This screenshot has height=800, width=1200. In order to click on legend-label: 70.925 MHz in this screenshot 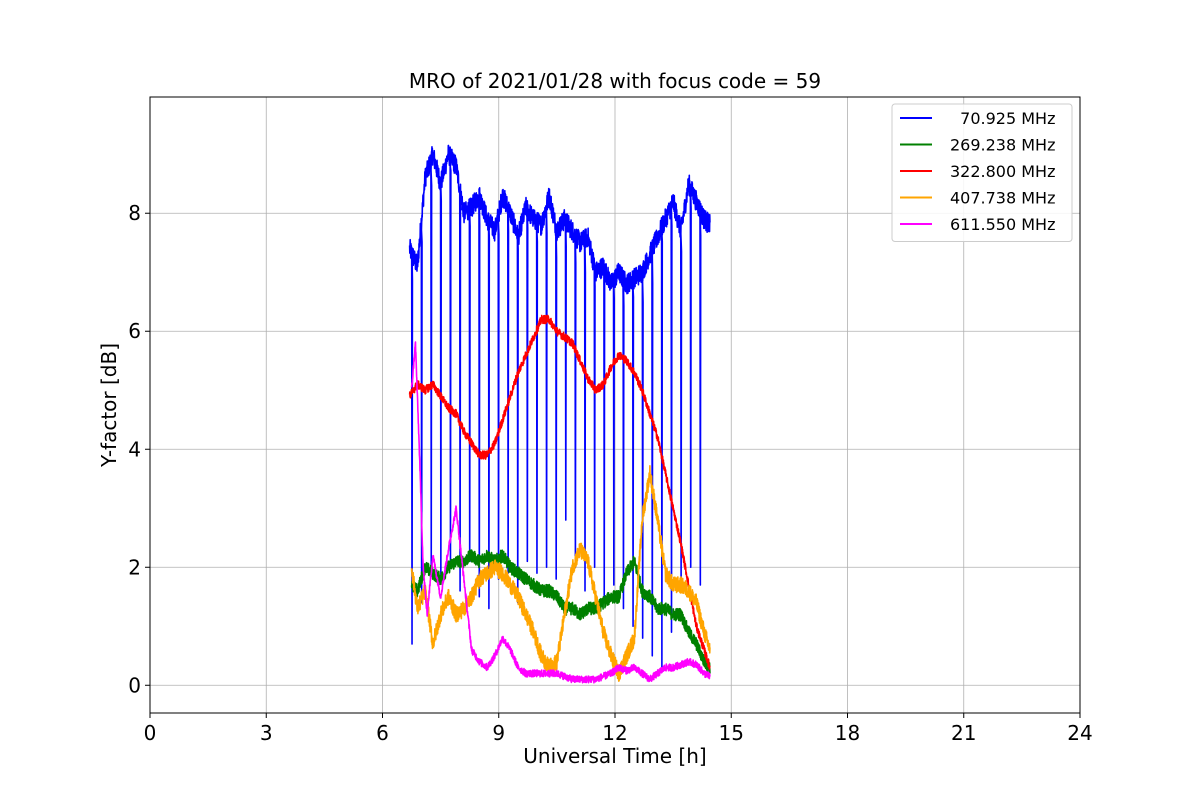, I will do `click(1002, 118)`.